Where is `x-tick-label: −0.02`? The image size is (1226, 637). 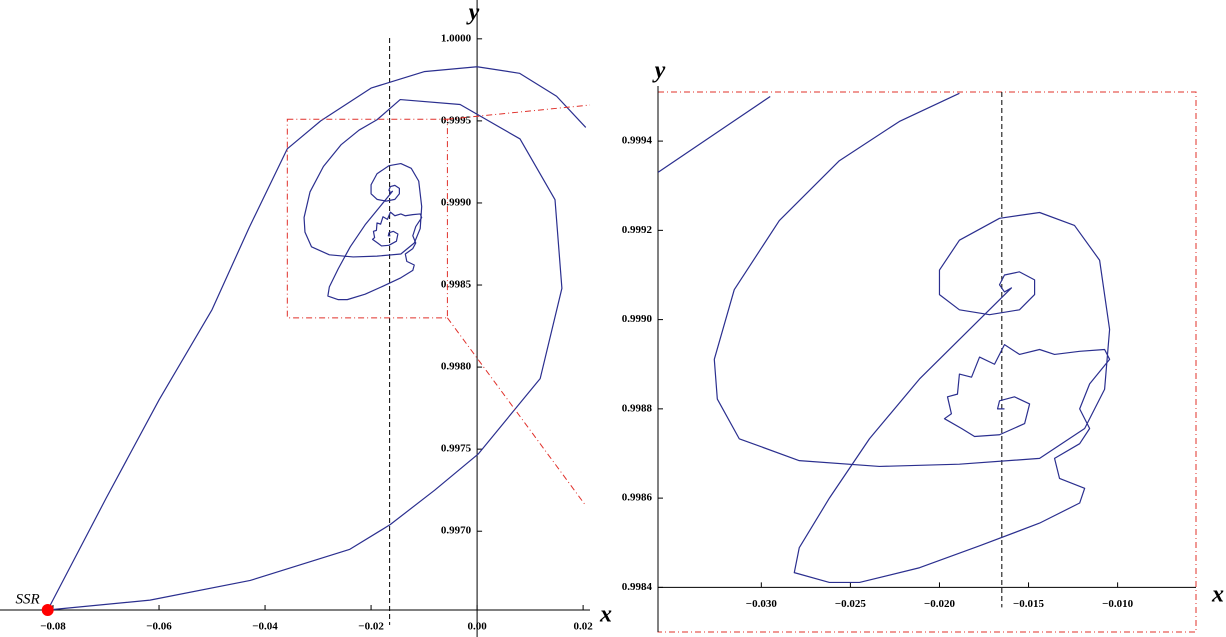 x-tick-label: −0.02 is located at coordinates (371, 627).